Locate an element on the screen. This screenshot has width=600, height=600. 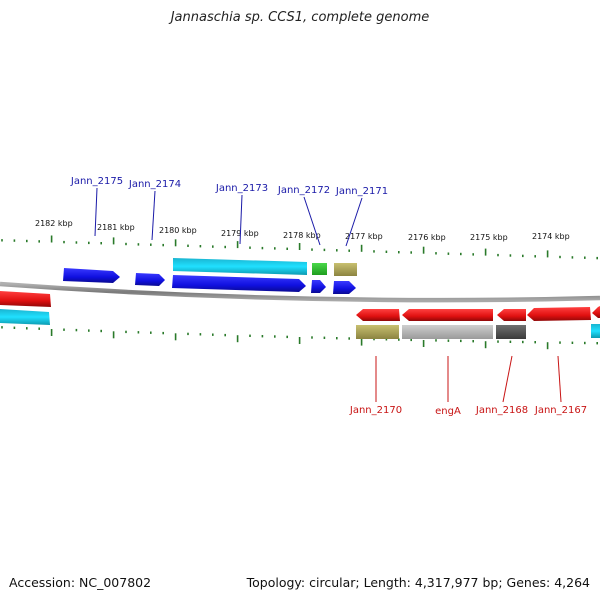
scale-label: 2177 kbp is located at coordinates (364, 236).